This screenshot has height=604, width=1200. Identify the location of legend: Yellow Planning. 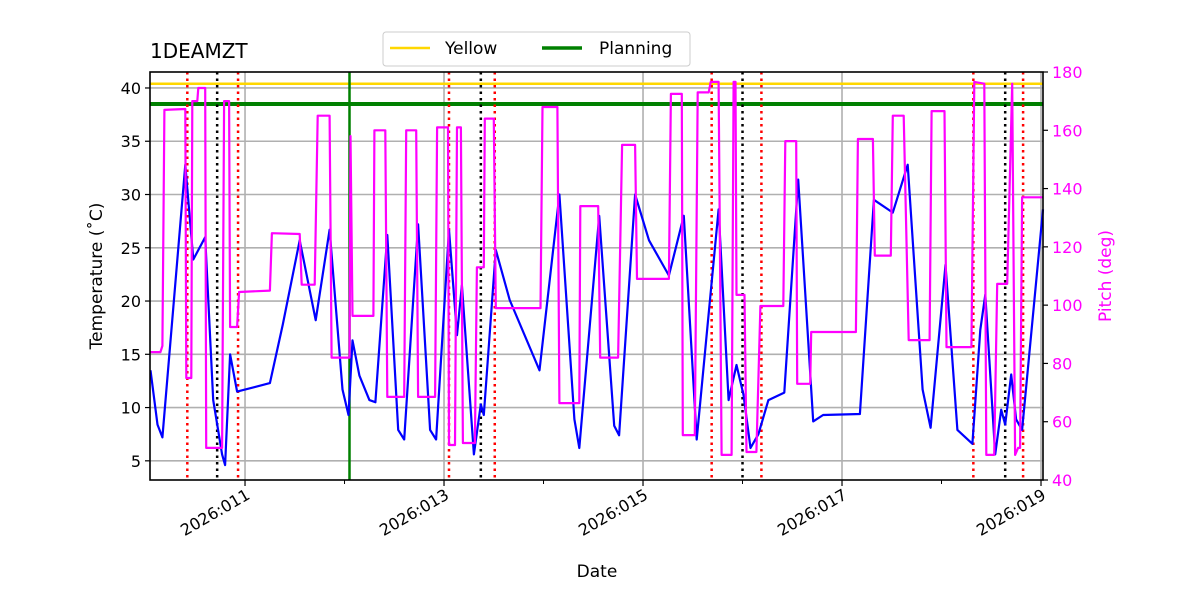
(536, 49).